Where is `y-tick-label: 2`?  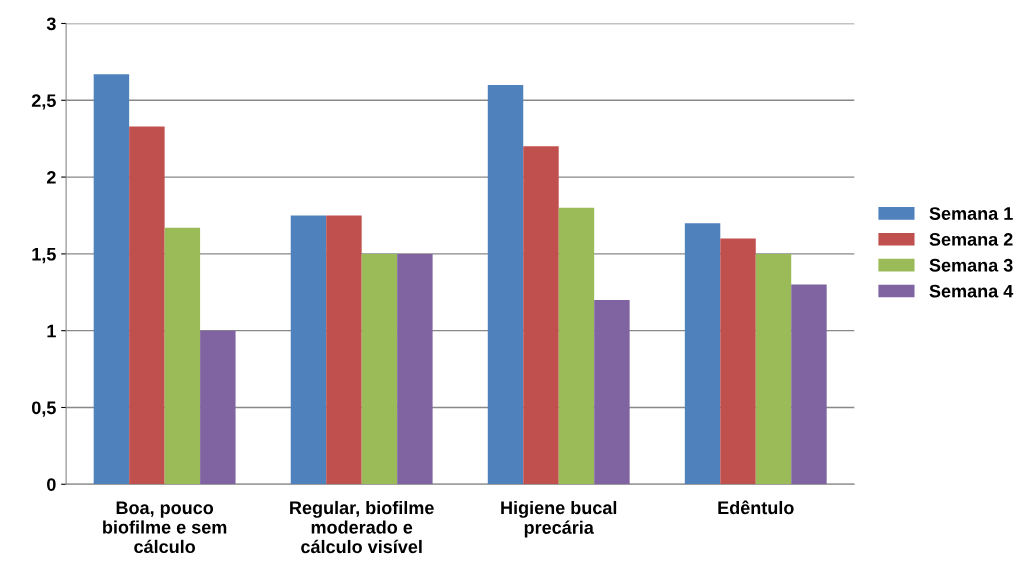 y-tick-label: 2 is located at coordinates (51, 177).